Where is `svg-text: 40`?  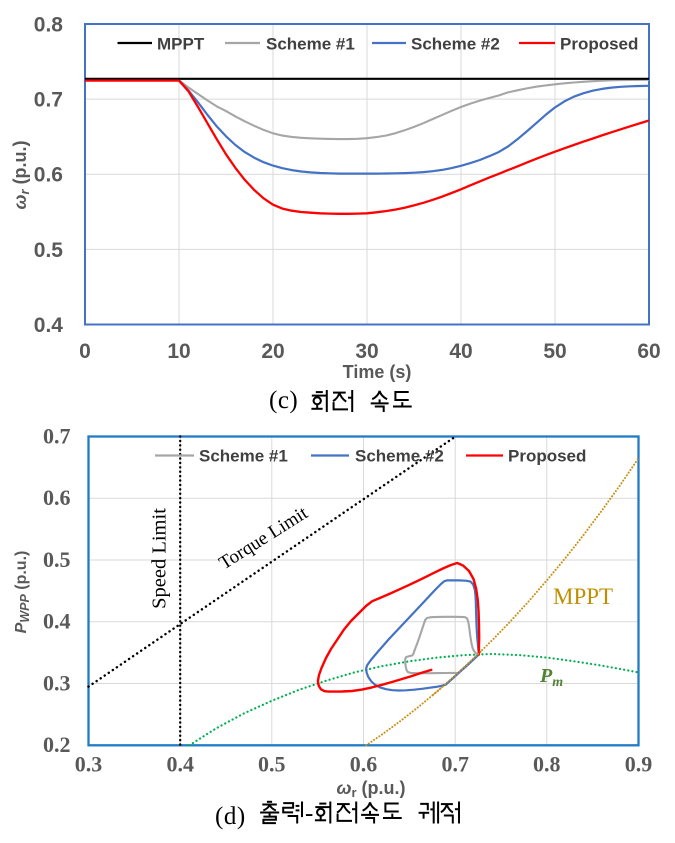 svg-text: 40 is located at coordinates (460, 351).